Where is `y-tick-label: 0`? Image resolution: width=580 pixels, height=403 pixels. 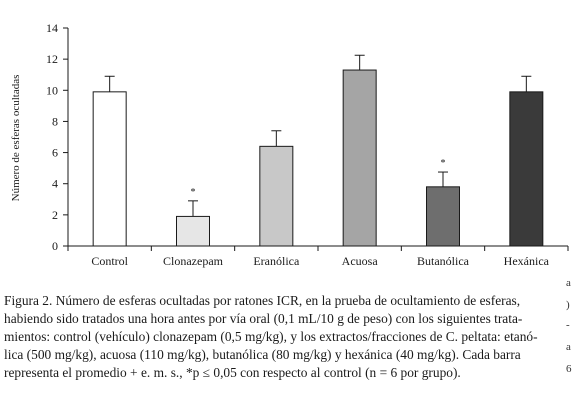
y-tick-label: 0 is located at coordinates (55, 246).